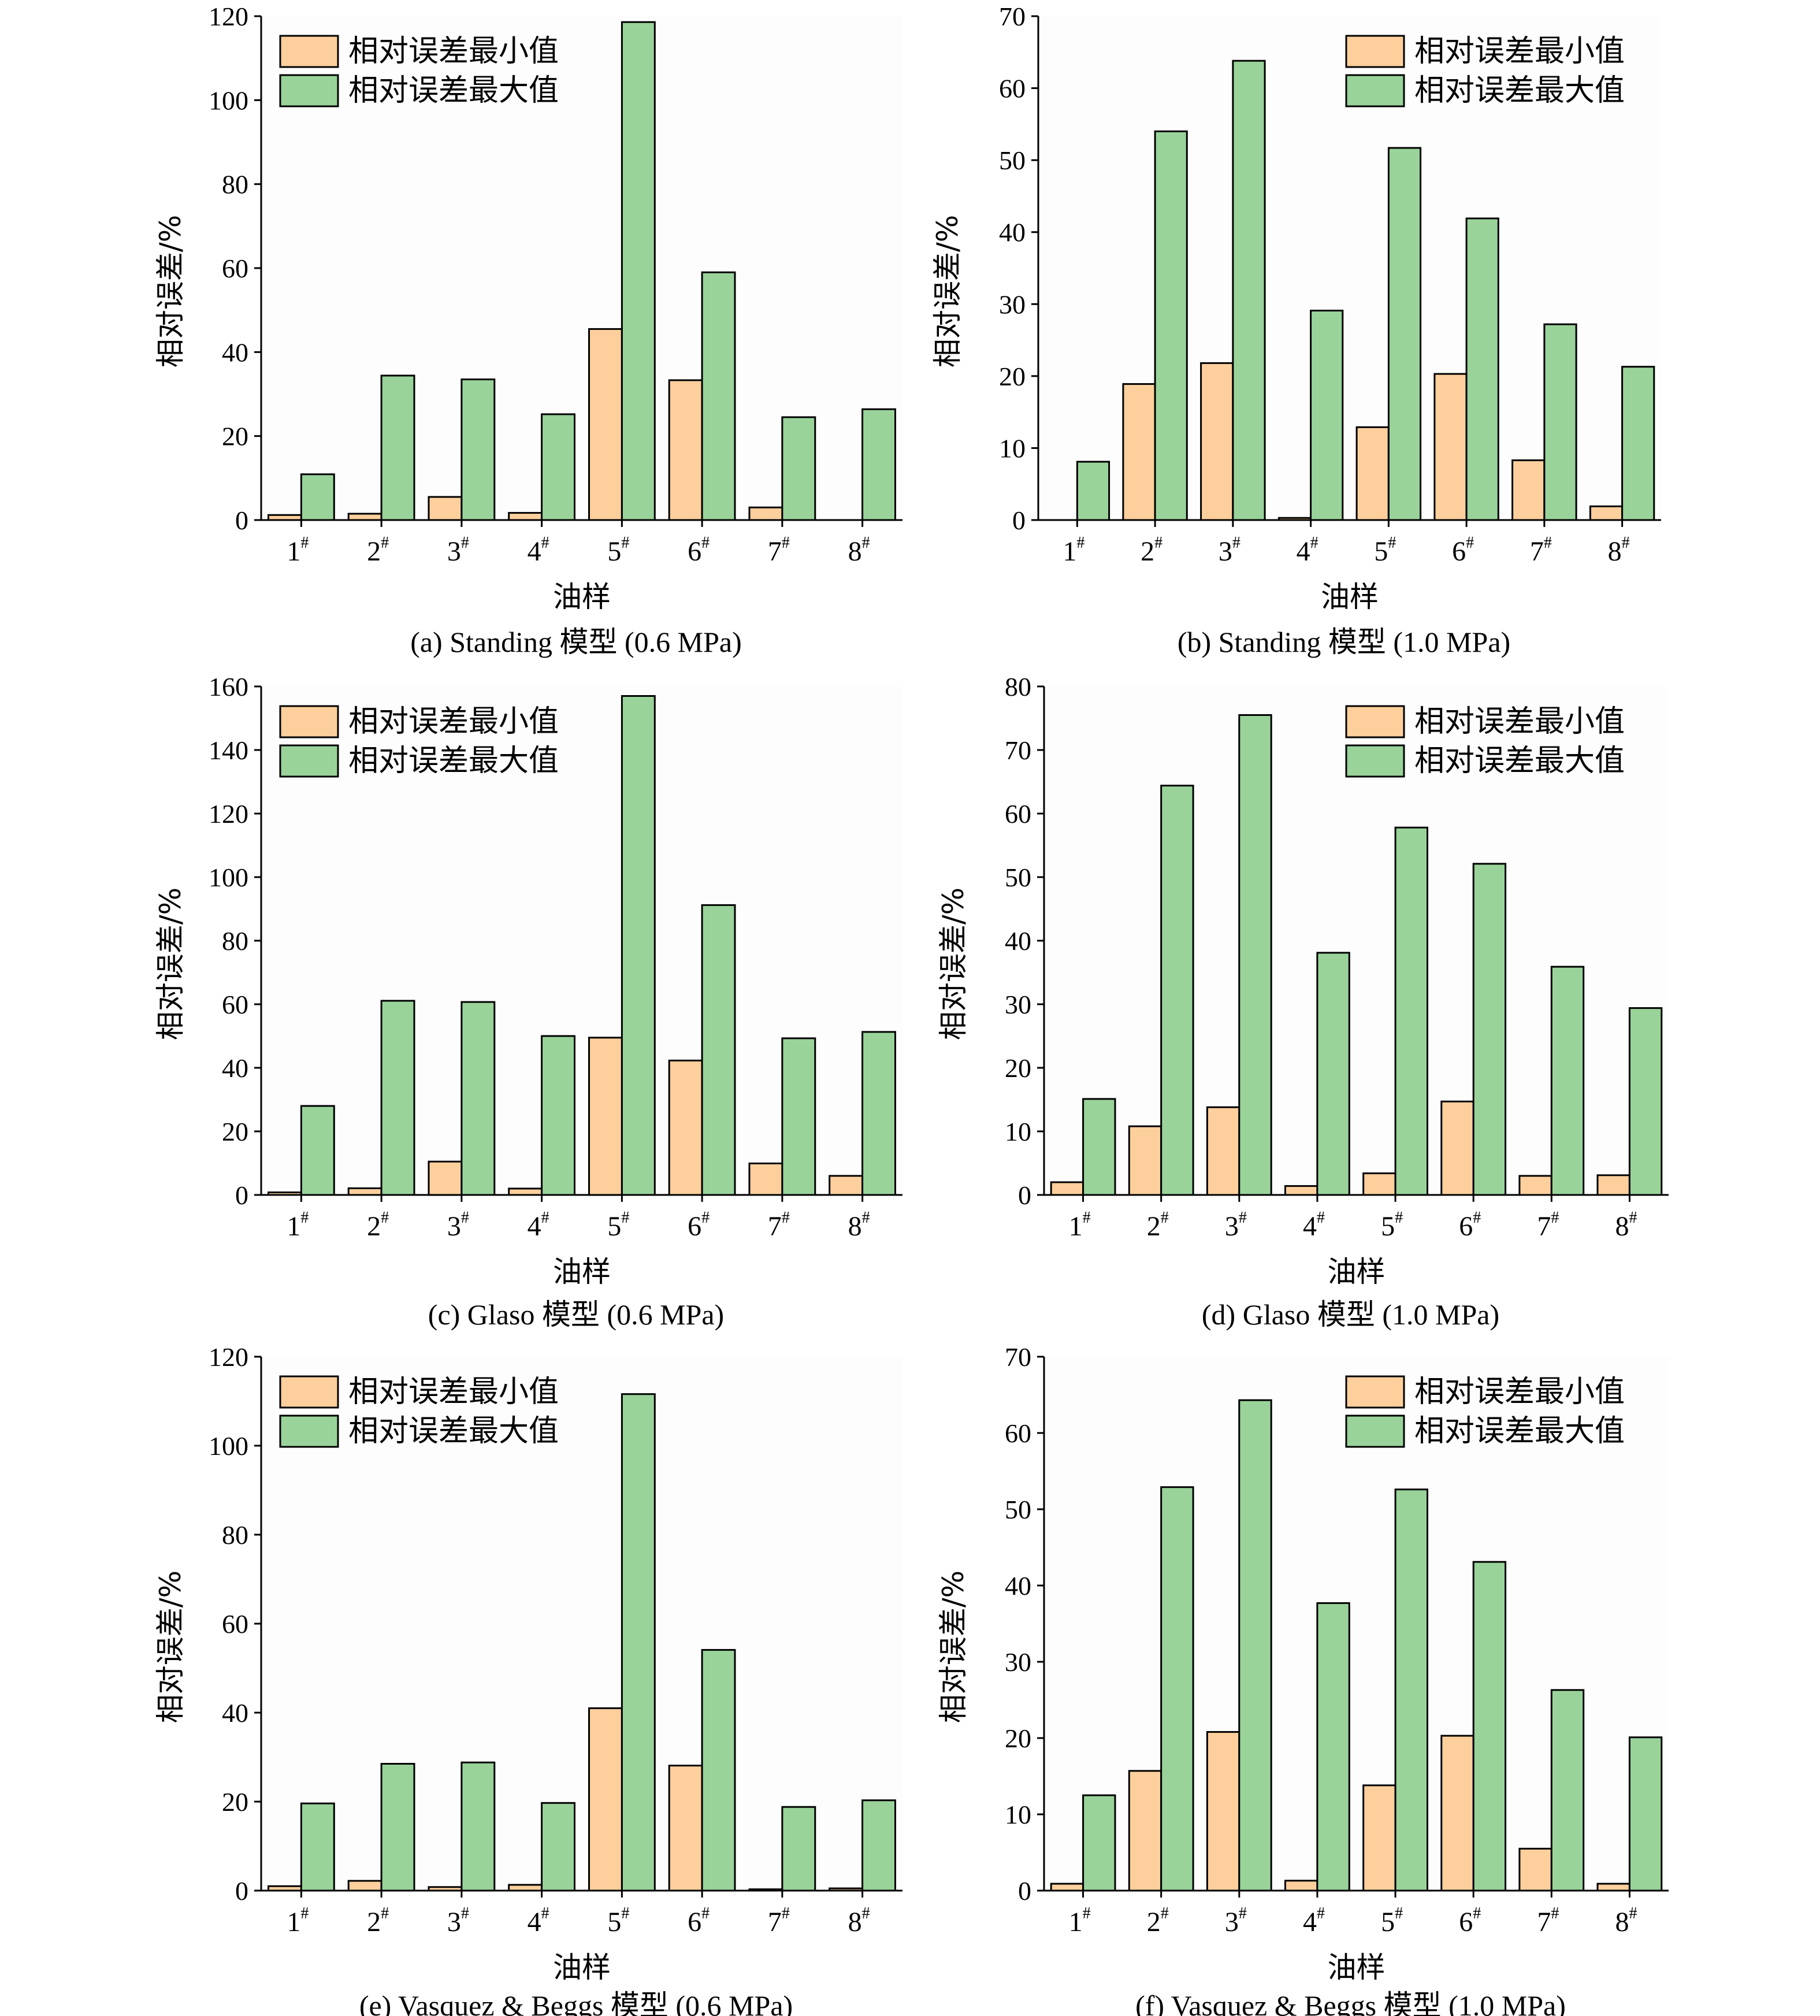  Describe the element at coordinates (699, 550) in the screenshot. I see `x-tick-label: 6#` at that location.